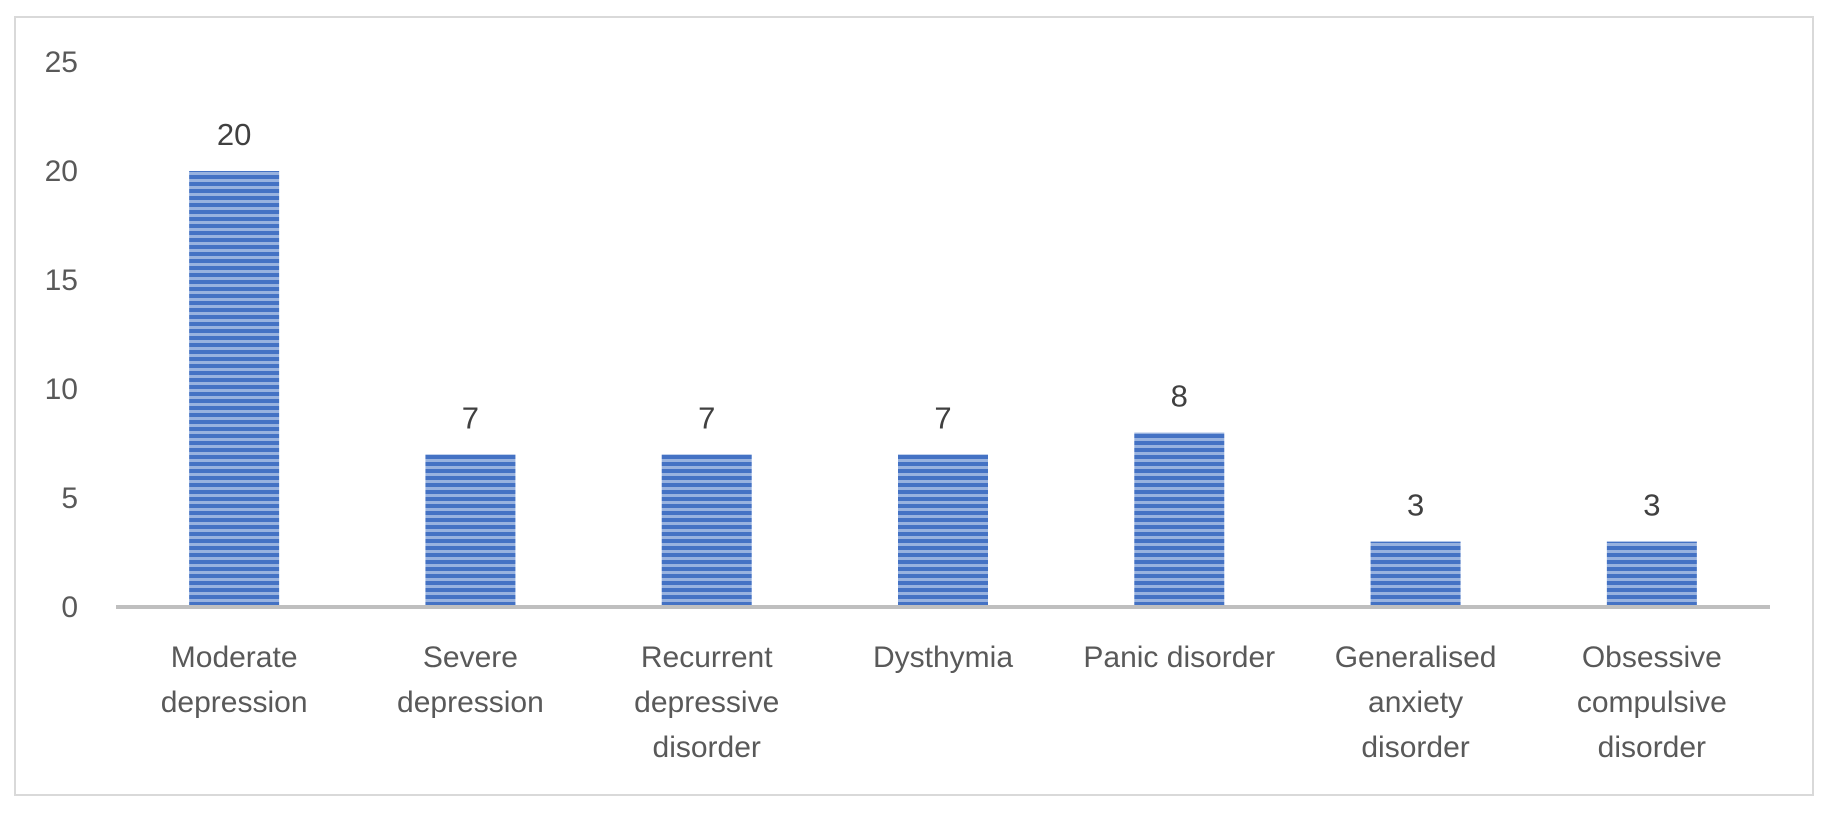 This screenshot has width=1832, height=813. What do you see at coordinates (69, 498) in the screenshot?
I see `y-tick-label: 5` at bounding box center [69, 498].